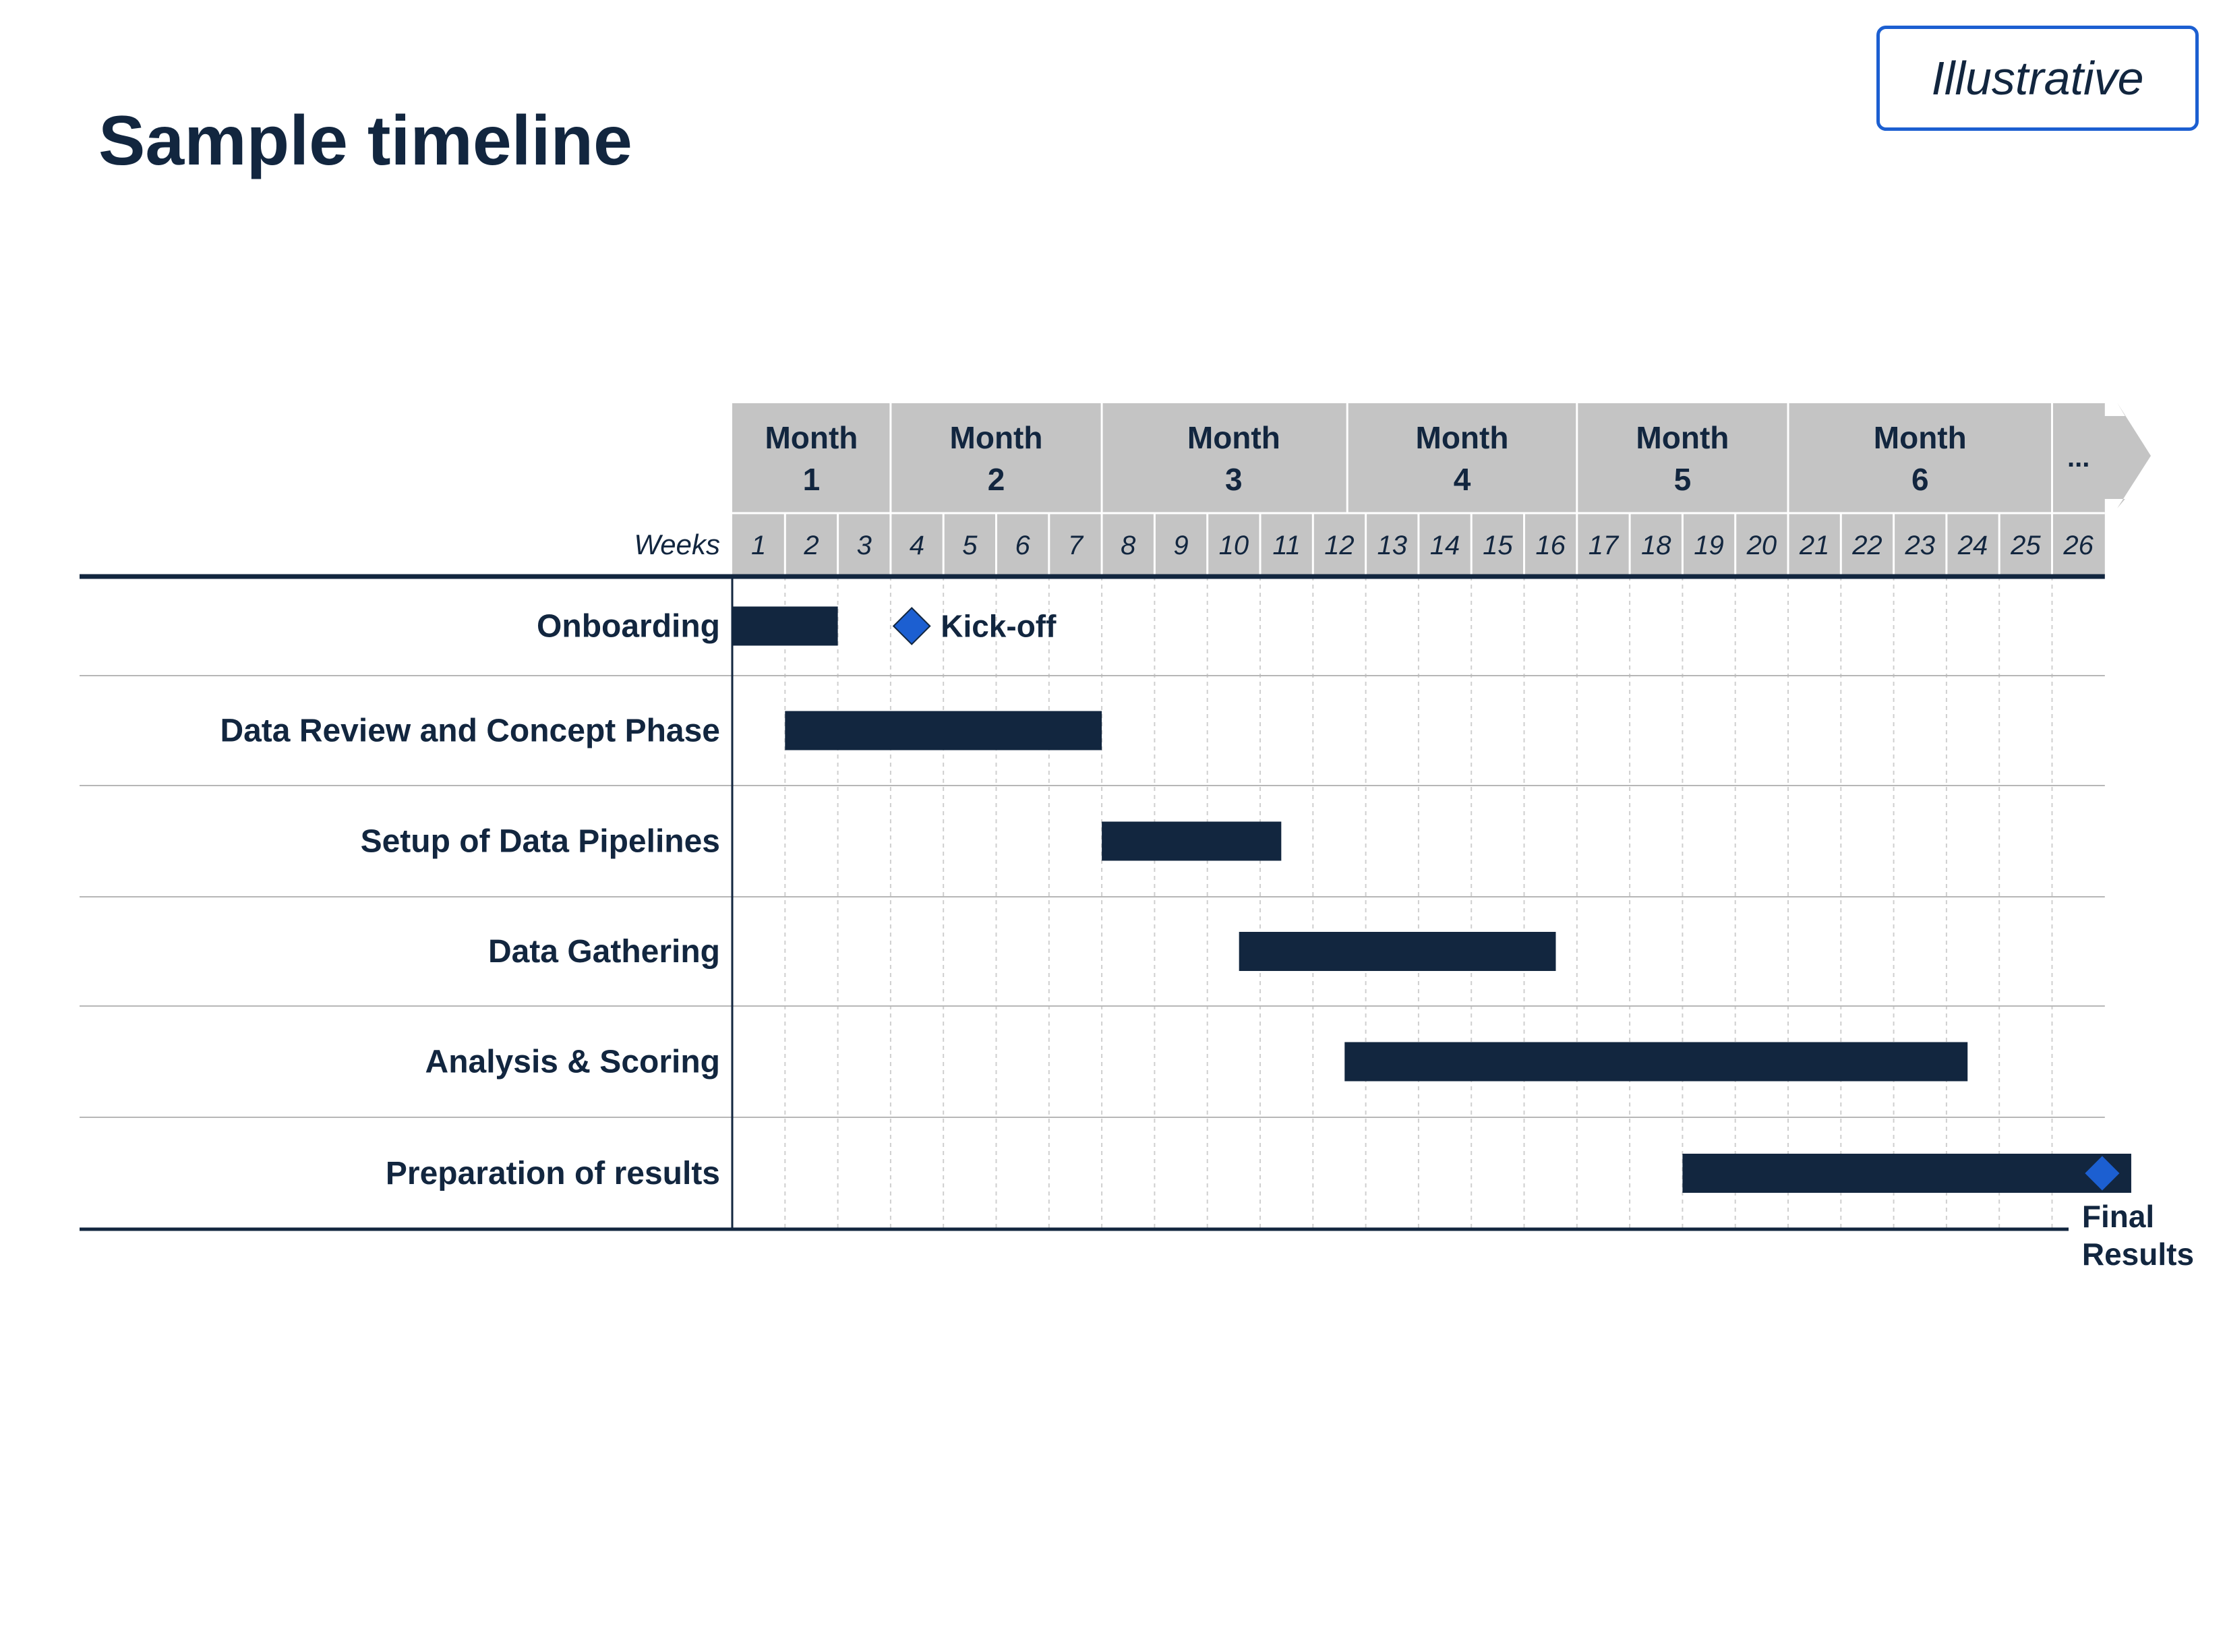 This screenshot has height=1652, width=2225. I want to click on task-label: Data Review and Concept Phase, so click(470, 731).